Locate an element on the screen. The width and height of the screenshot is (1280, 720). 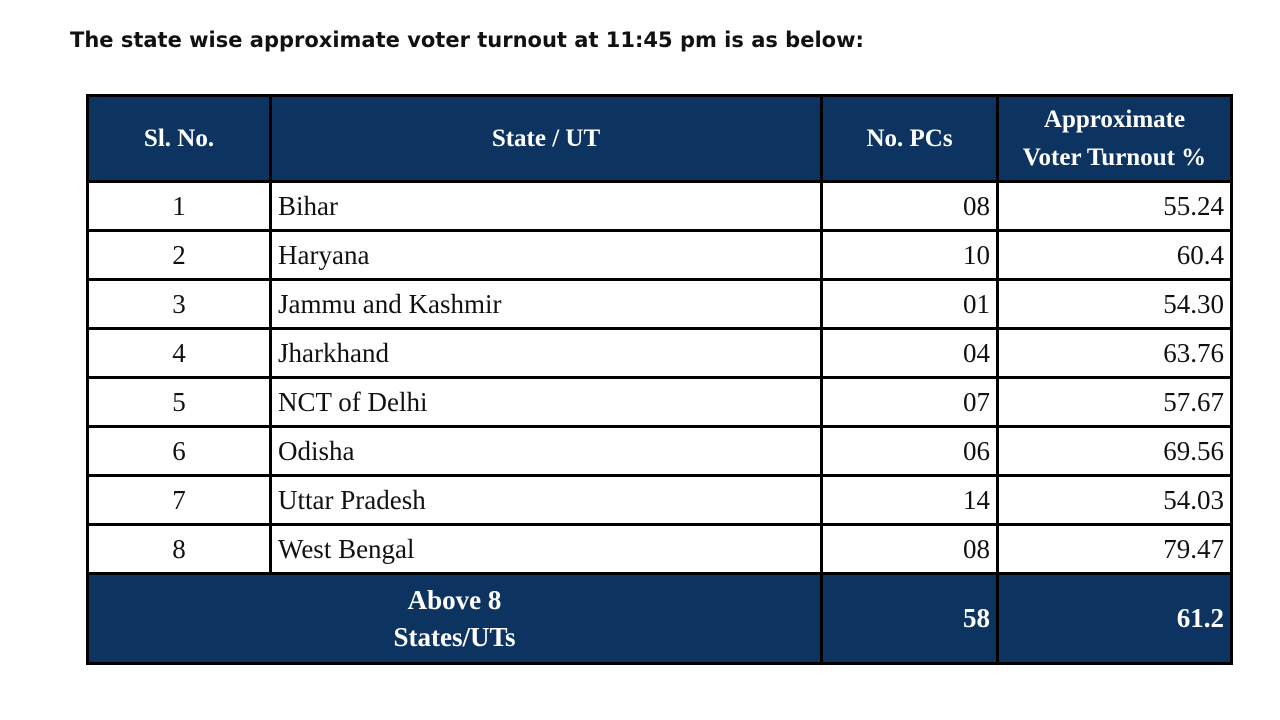
table-cell: Odisha is located at coordinates (546, 451).